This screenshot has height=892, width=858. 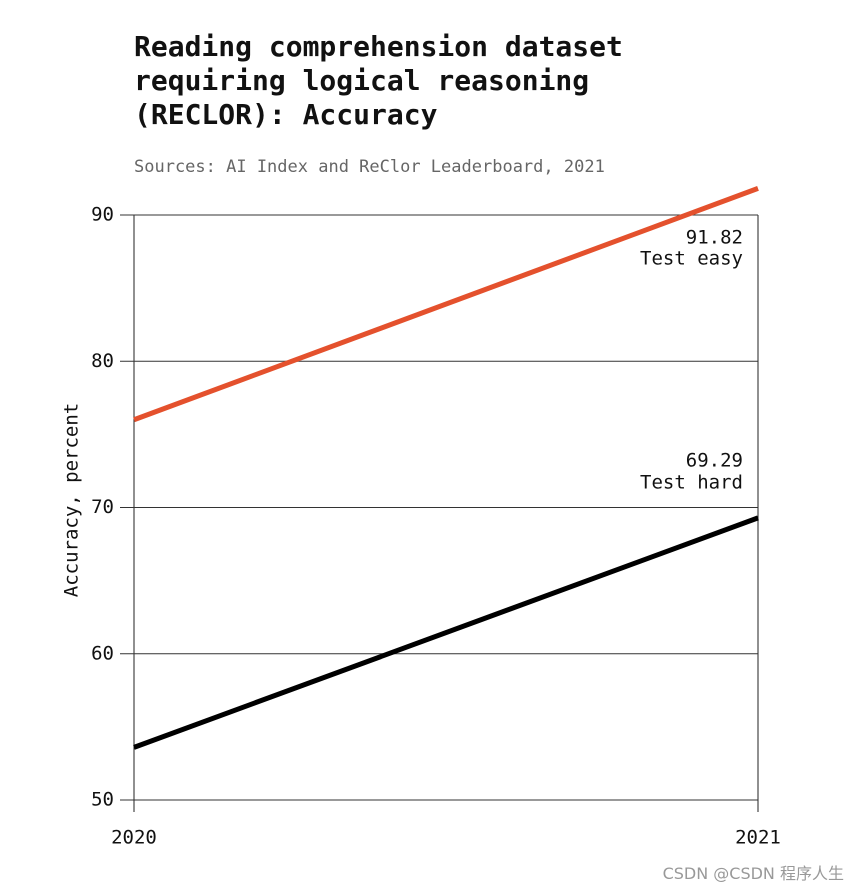 What do you see at coordinates (102, 361) in the screenshot?
I see `y-tick-label: 80` at bounding box center [102, 361].